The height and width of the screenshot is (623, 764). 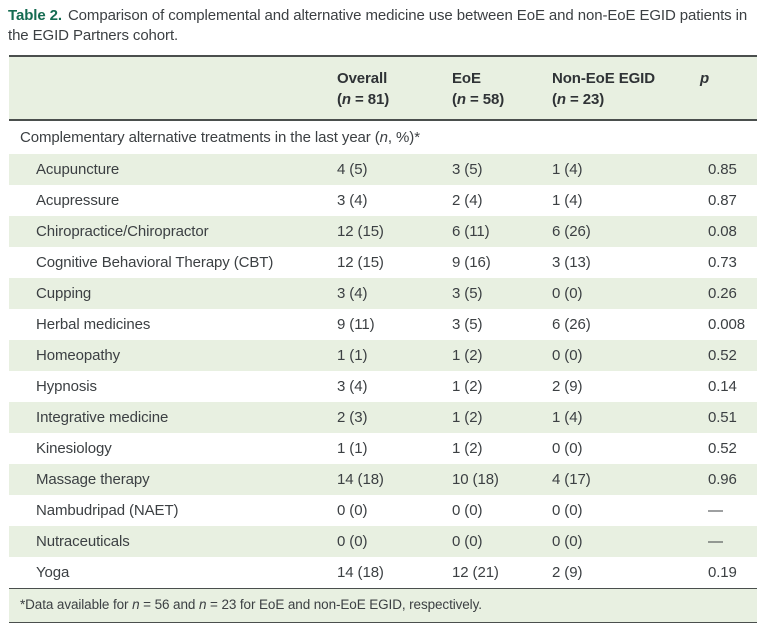 What do you see at coordinates (383, 510) in the screenshot?
I see `table-row: Nambudripad (NAET) 0 (0) 0 (0) 0 (0) —` at bounding box center [383, 510].